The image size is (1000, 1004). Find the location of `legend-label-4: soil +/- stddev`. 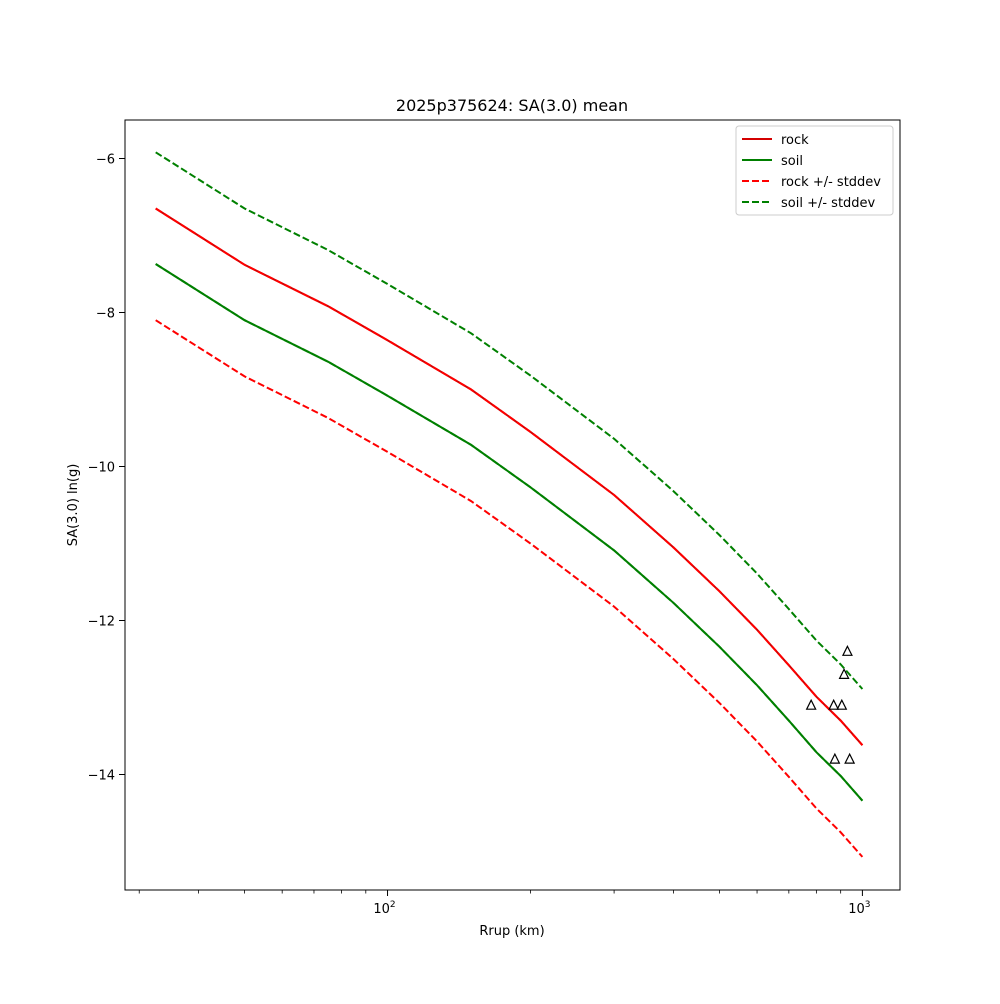

legend-label-4: soil +/- stddev is located at coordinates (828, 203).